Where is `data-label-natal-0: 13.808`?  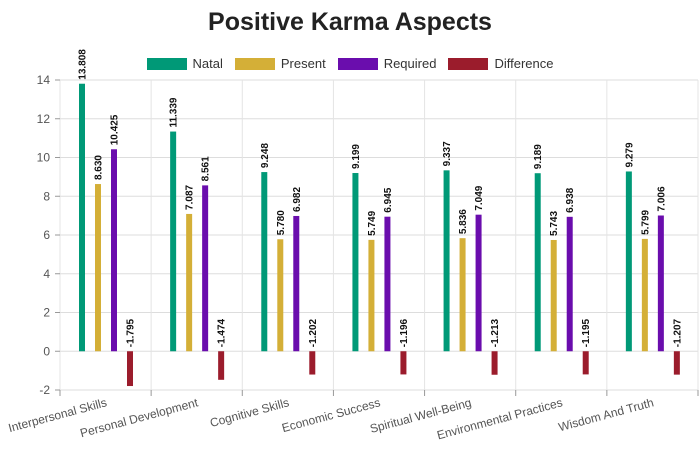
data-label-natal-0: 13.808 is located at coordinates (83, 64).